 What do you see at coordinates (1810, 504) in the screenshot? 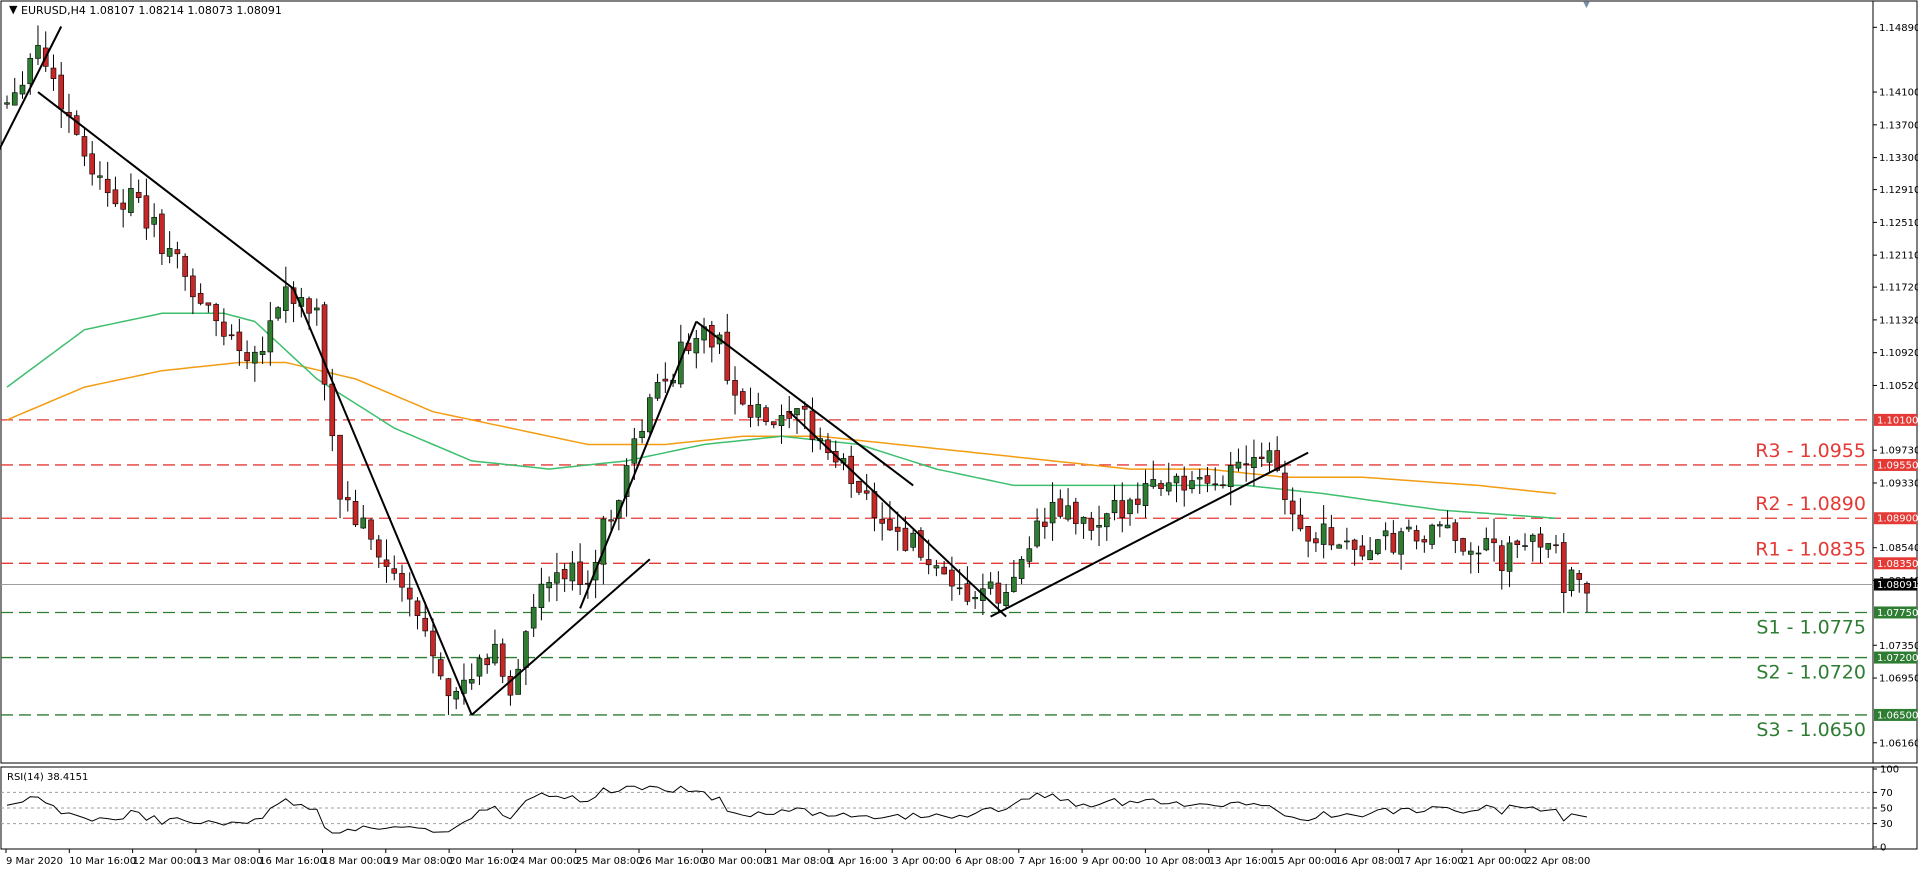
I see `r2-label: R2 - 1.0890` at bounding box center [1810, 504].